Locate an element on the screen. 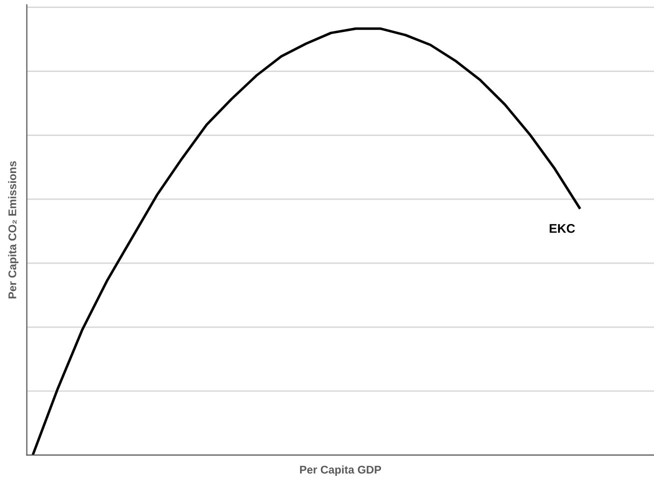 The width and height of the screenshot is (654, 479). annotation: EKC is located at coordinates (562, 228).